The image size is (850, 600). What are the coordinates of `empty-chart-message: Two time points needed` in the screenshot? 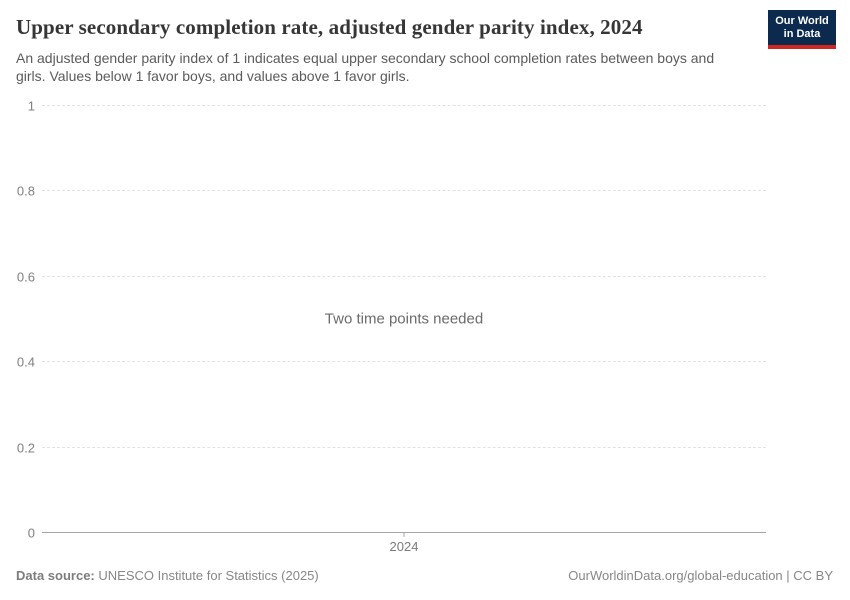 It's located at (404, 318).